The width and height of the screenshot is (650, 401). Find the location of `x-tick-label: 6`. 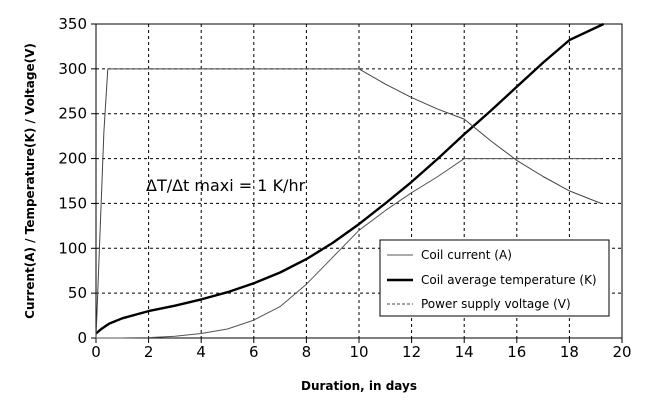

x-tick-label: 6 is located at coordinates (254, 352).